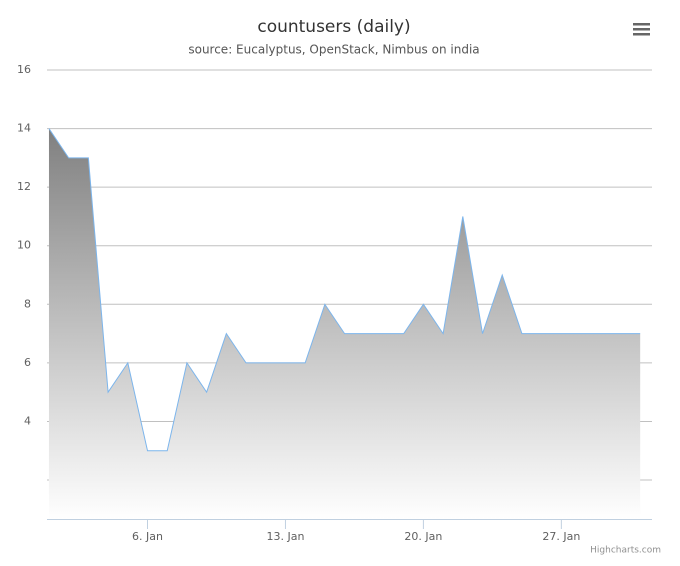  I want to click on x-tick-label: 13. Jan, so click(285, 536).